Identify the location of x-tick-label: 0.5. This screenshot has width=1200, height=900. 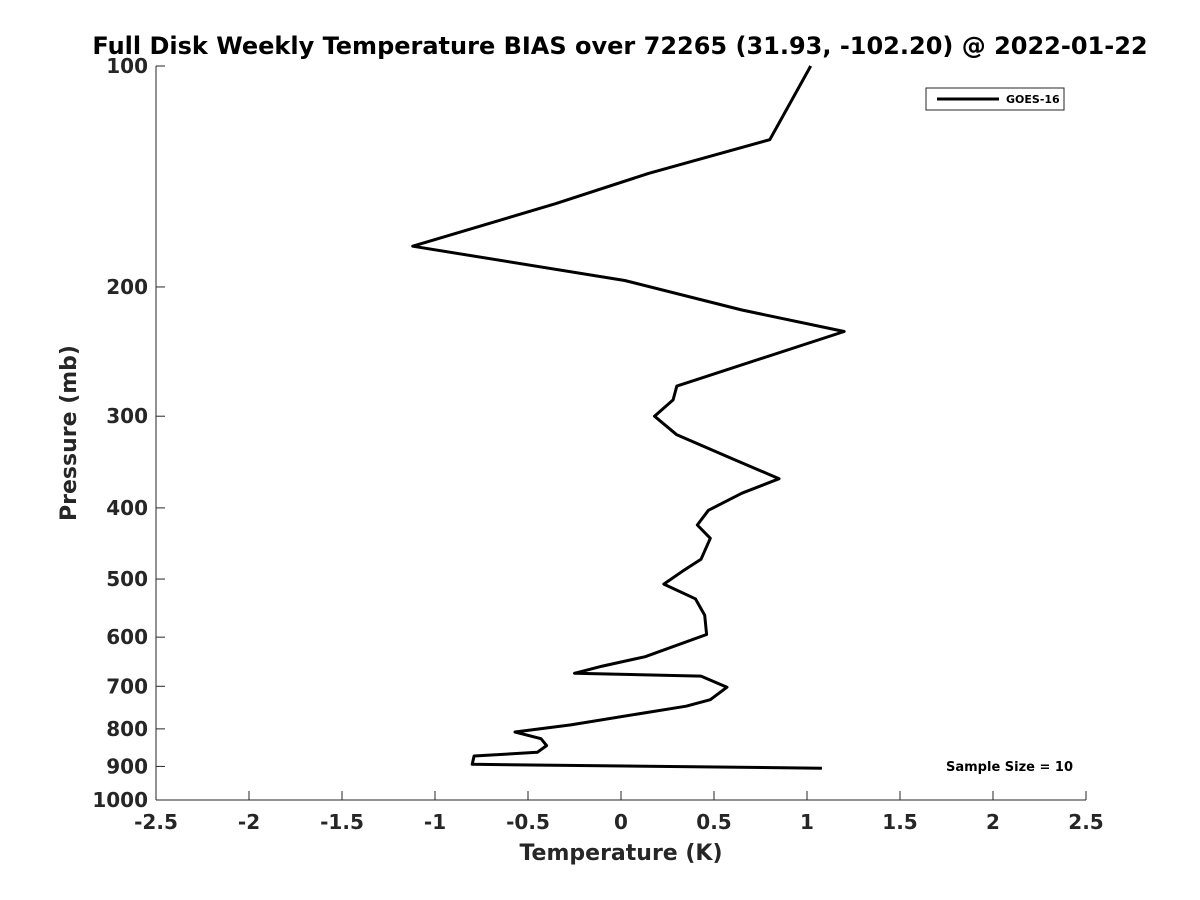
(713, 822).